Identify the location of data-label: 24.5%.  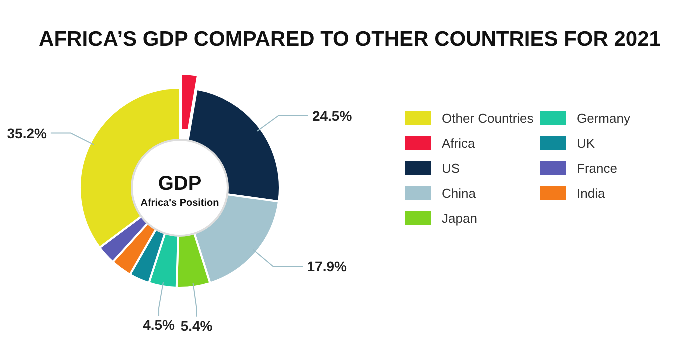
(332, 116).